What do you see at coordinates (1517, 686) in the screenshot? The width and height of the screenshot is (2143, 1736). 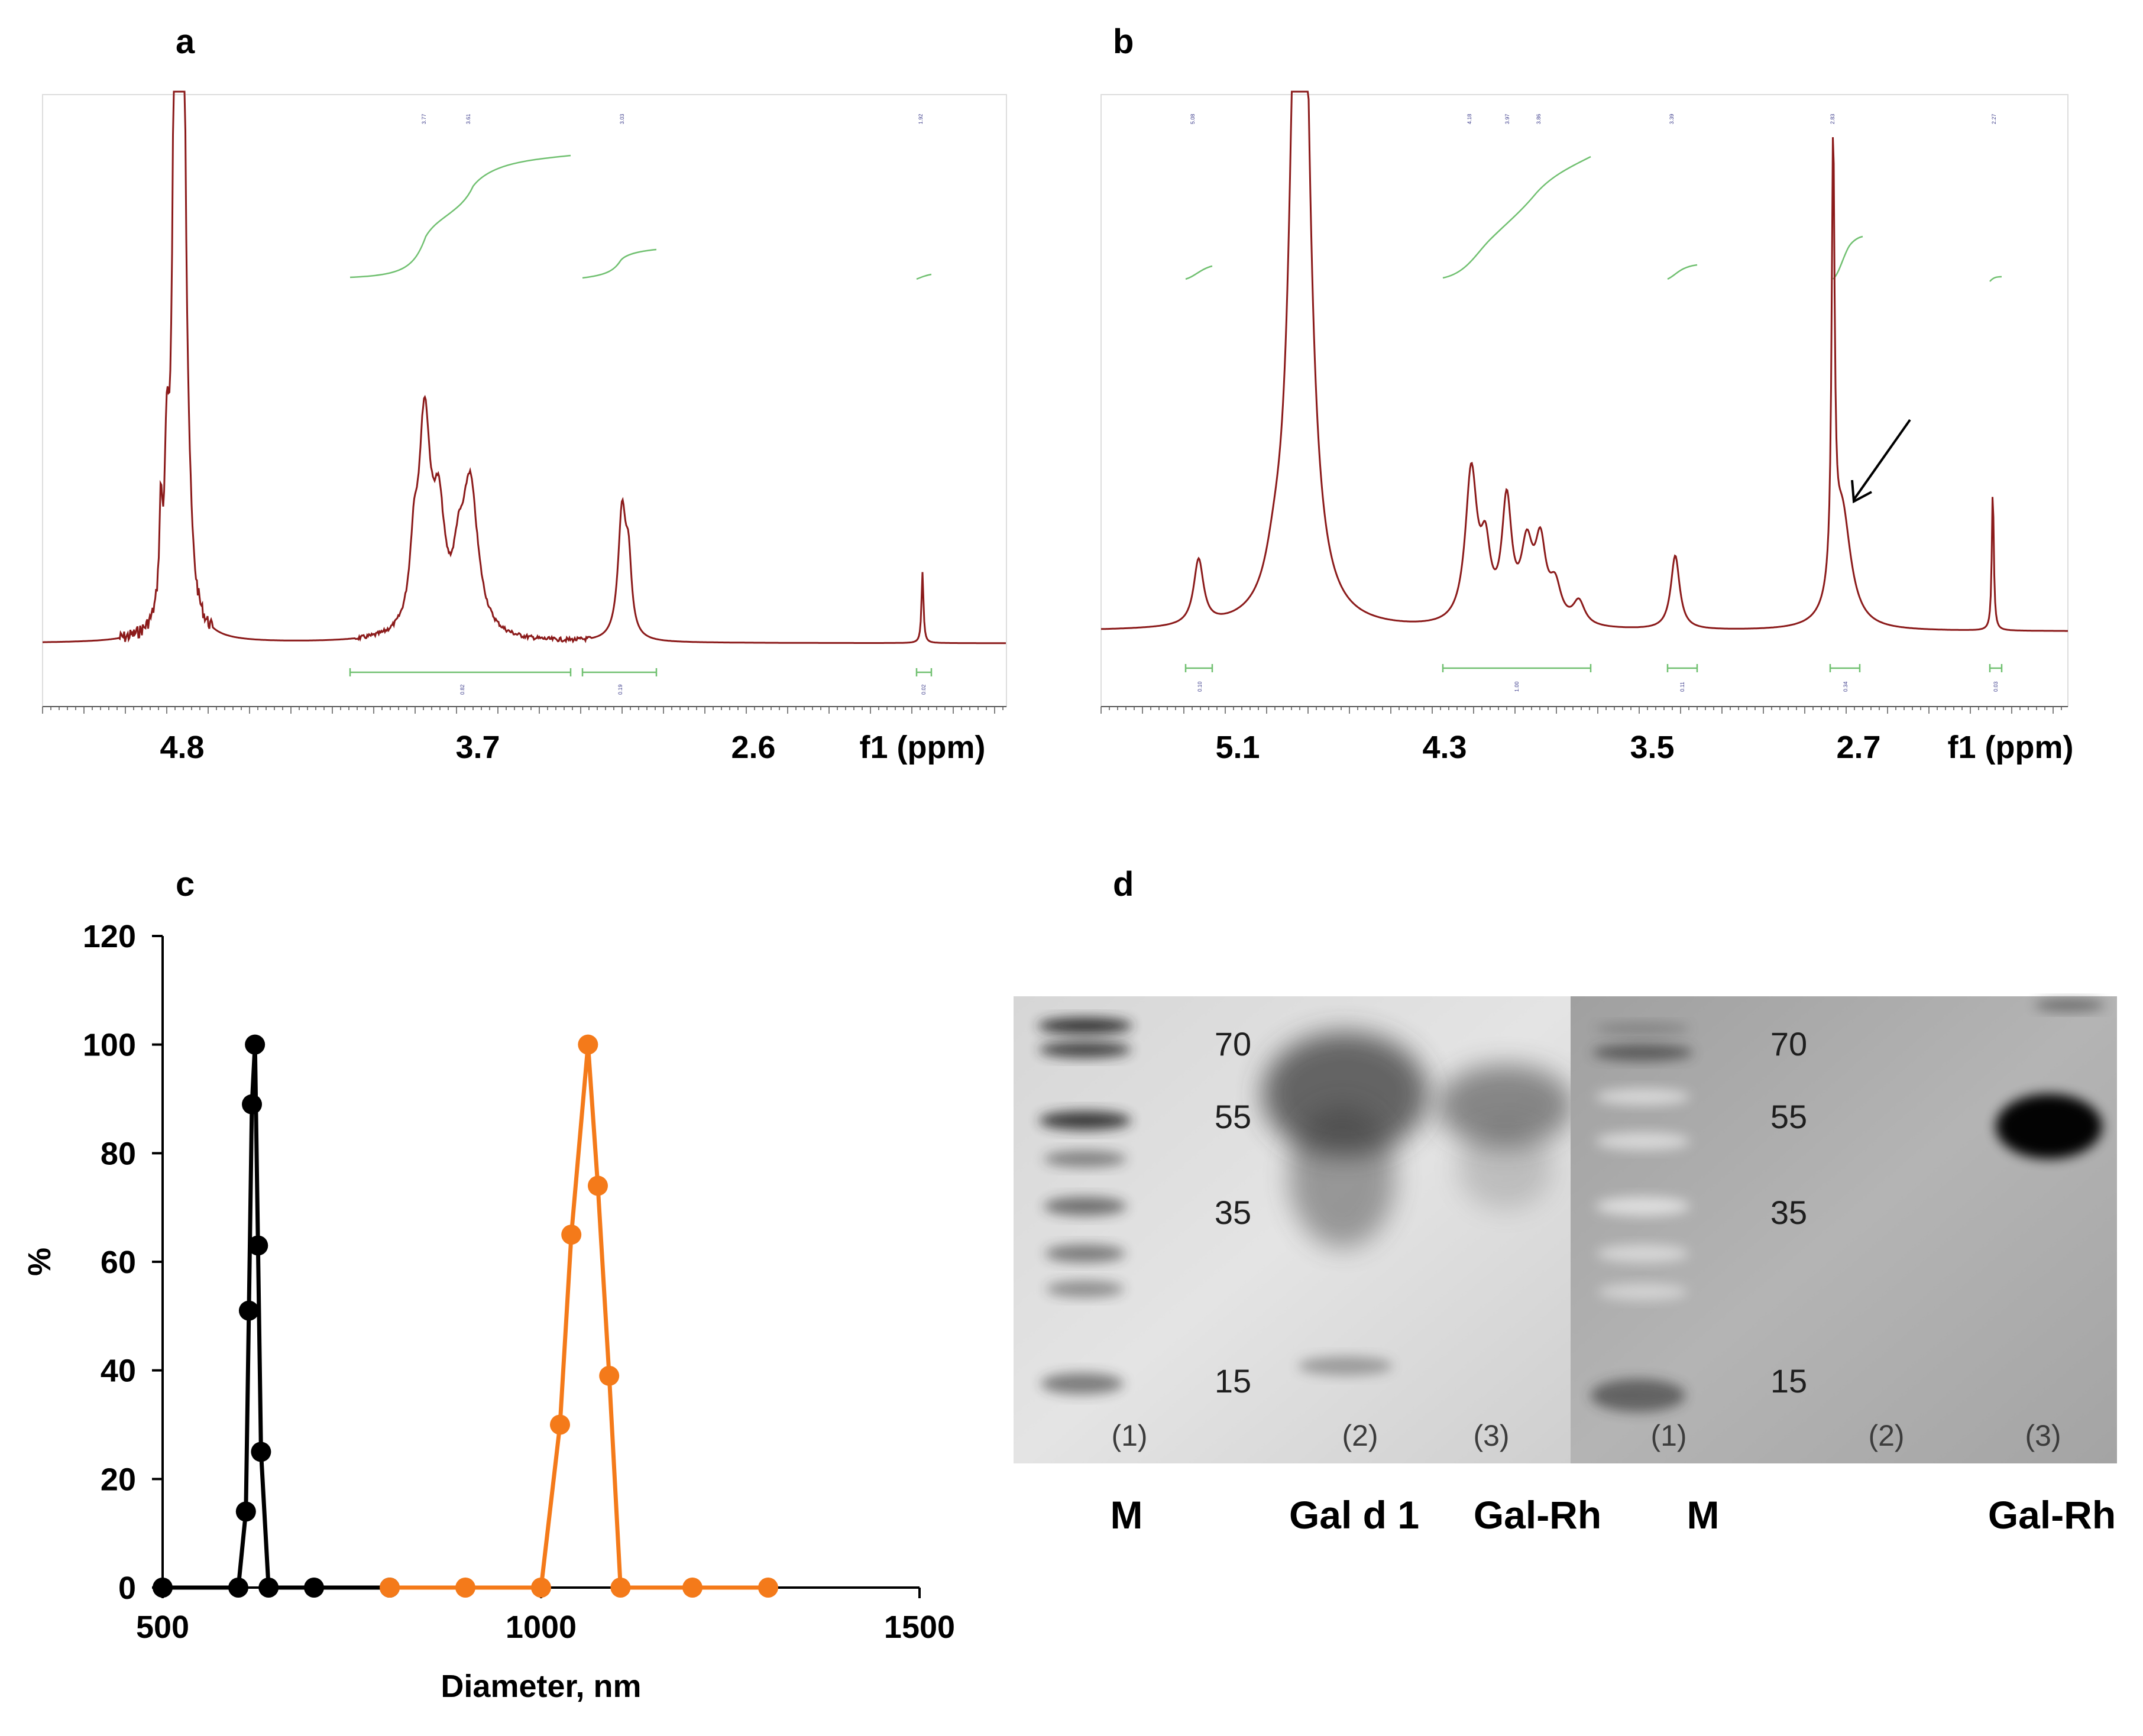 I see `integral-value: 1.00` at bounding box center [1517, 686].